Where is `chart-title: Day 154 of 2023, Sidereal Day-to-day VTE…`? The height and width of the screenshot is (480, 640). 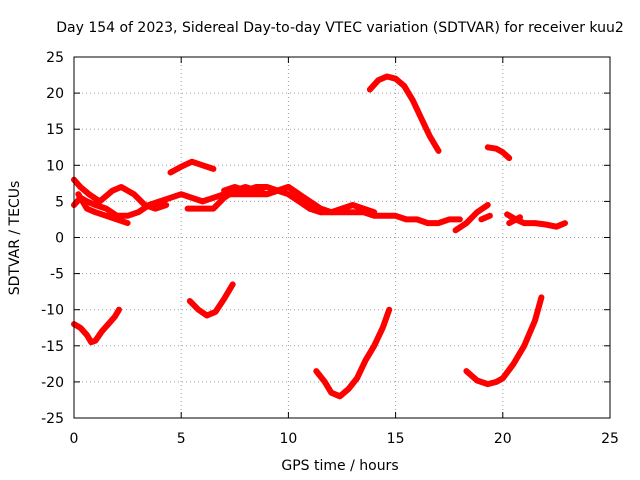 chart-title: Day 154 of 2023, Sidereal Day-to-day VTE… is located at coordinates (340, 28).